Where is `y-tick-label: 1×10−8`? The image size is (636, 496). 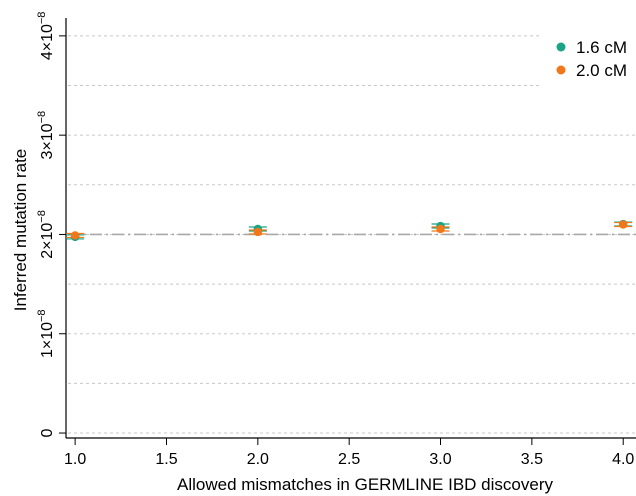
y-tick-label: 1×10−8 is located at coordinates (46, 333).